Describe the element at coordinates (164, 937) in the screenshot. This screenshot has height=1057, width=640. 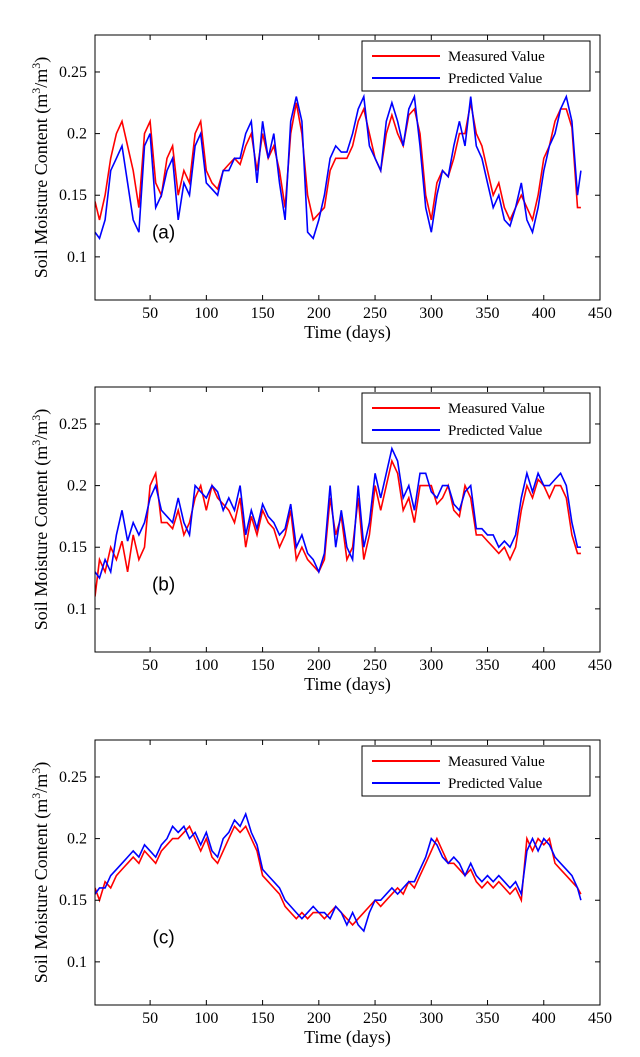
I see `panel-label: (c)` at that location.